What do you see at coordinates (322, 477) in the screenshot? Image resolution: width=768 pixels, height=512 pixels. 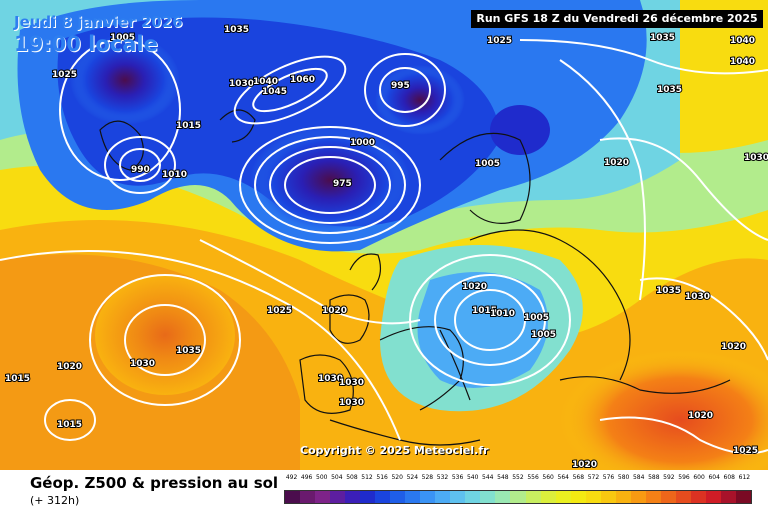 I see `color-scale-tick: 500` at bounding box center [322, 477].